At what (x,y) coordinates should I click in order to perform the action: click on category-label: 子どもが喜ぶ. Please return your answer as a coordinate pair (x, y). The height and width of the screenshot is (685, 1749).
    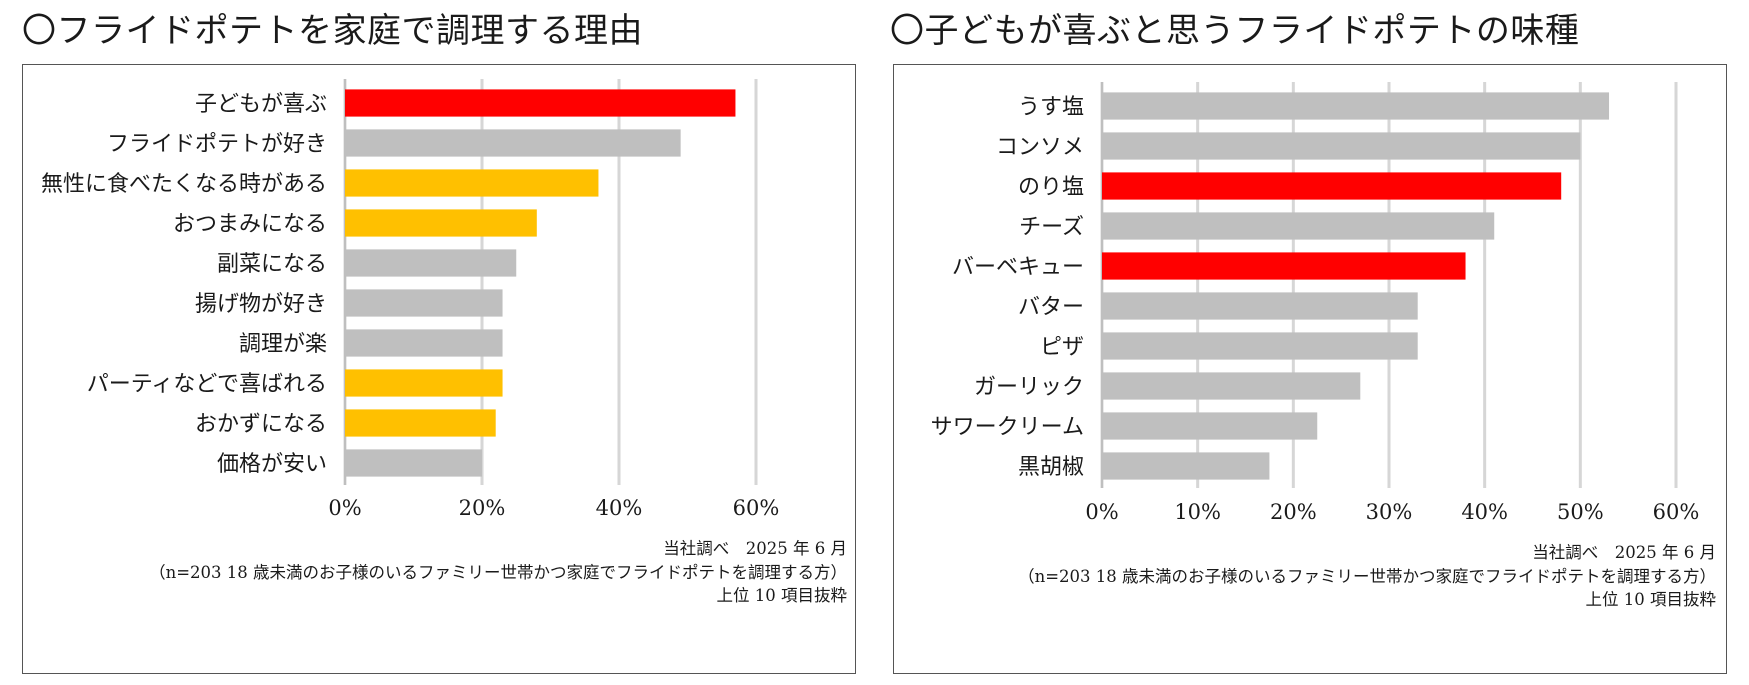
    Looking at the image, I should click on (261, 104).